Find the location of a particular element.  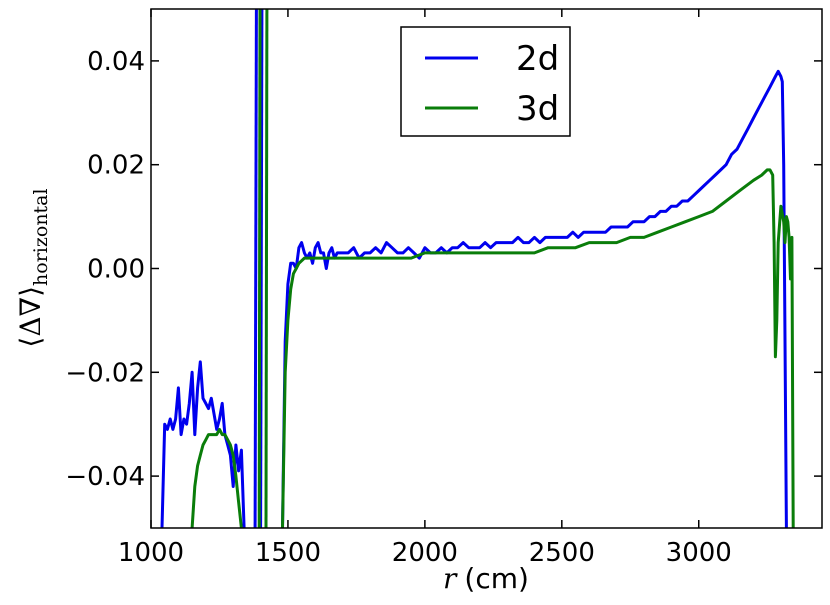

x-tick-label: 1500 is located at coordinates (288, 553).